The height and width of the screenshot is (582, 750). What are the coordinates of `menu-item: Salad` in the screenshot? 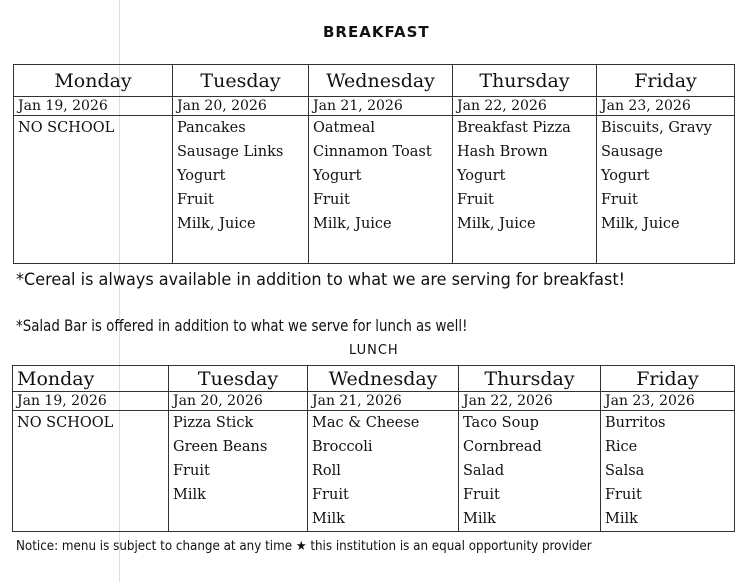 It's located at (484, 471).